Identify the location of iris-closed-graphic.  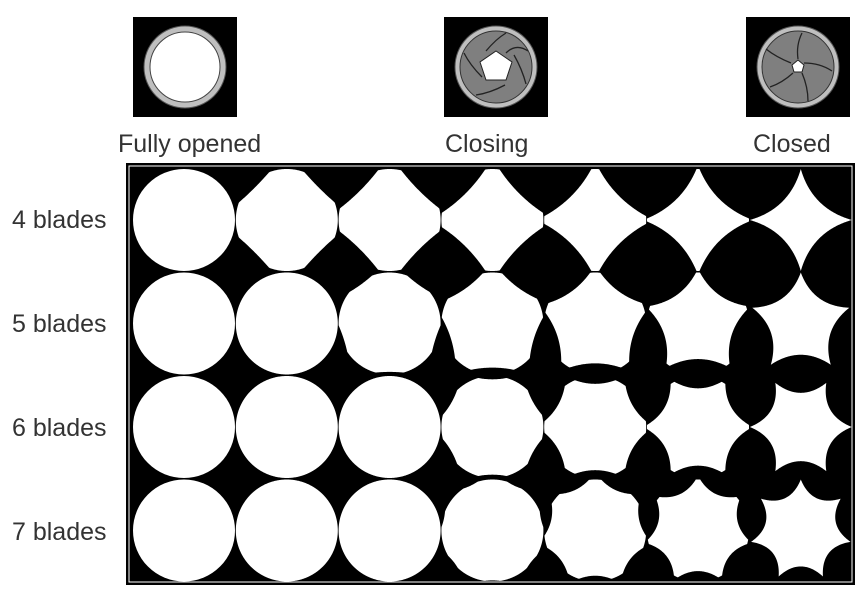
(798, 67).